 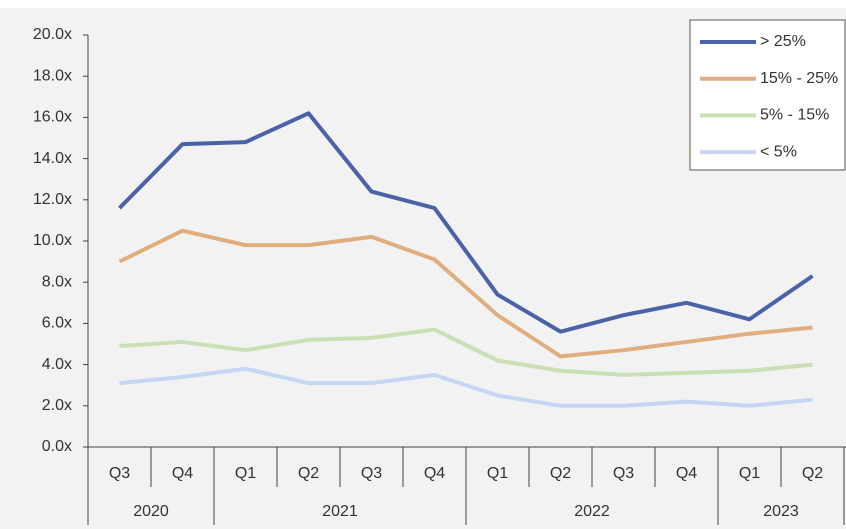 I want to click on group-label: 2021, so click(x=340, y=511).